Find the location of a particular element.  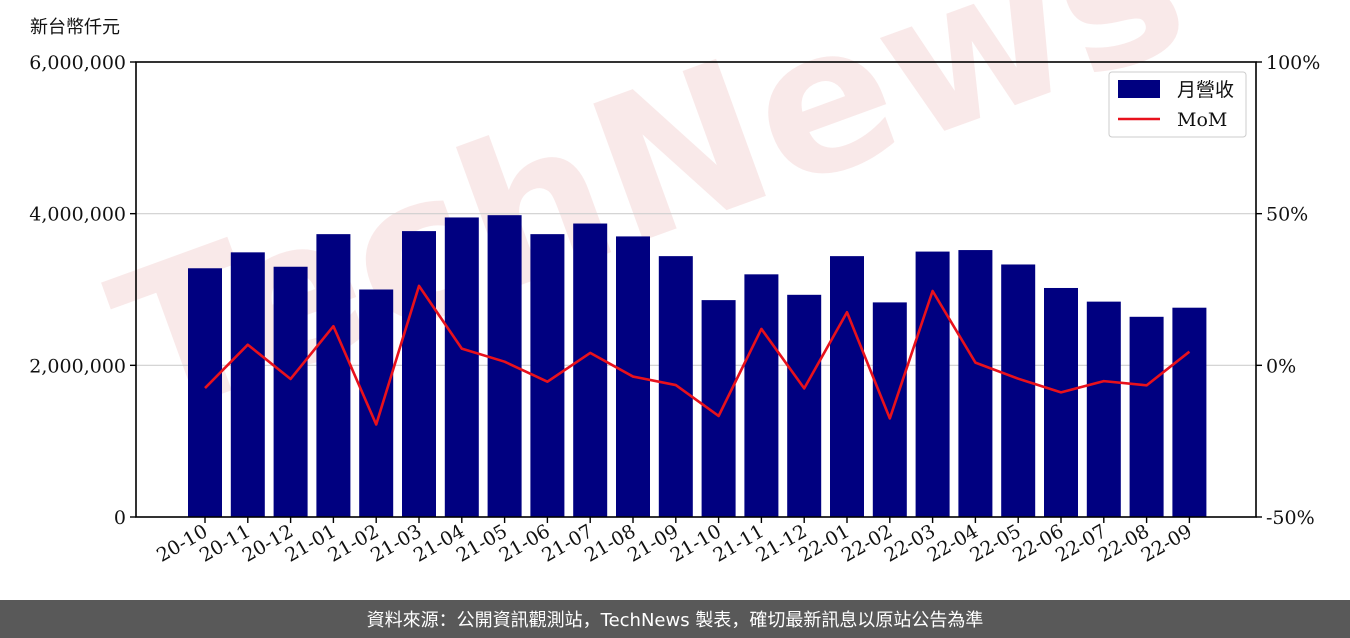

left-axis: 0 2,000,000 4,000,000 6,000,000 is located at coordinates (82, 290).